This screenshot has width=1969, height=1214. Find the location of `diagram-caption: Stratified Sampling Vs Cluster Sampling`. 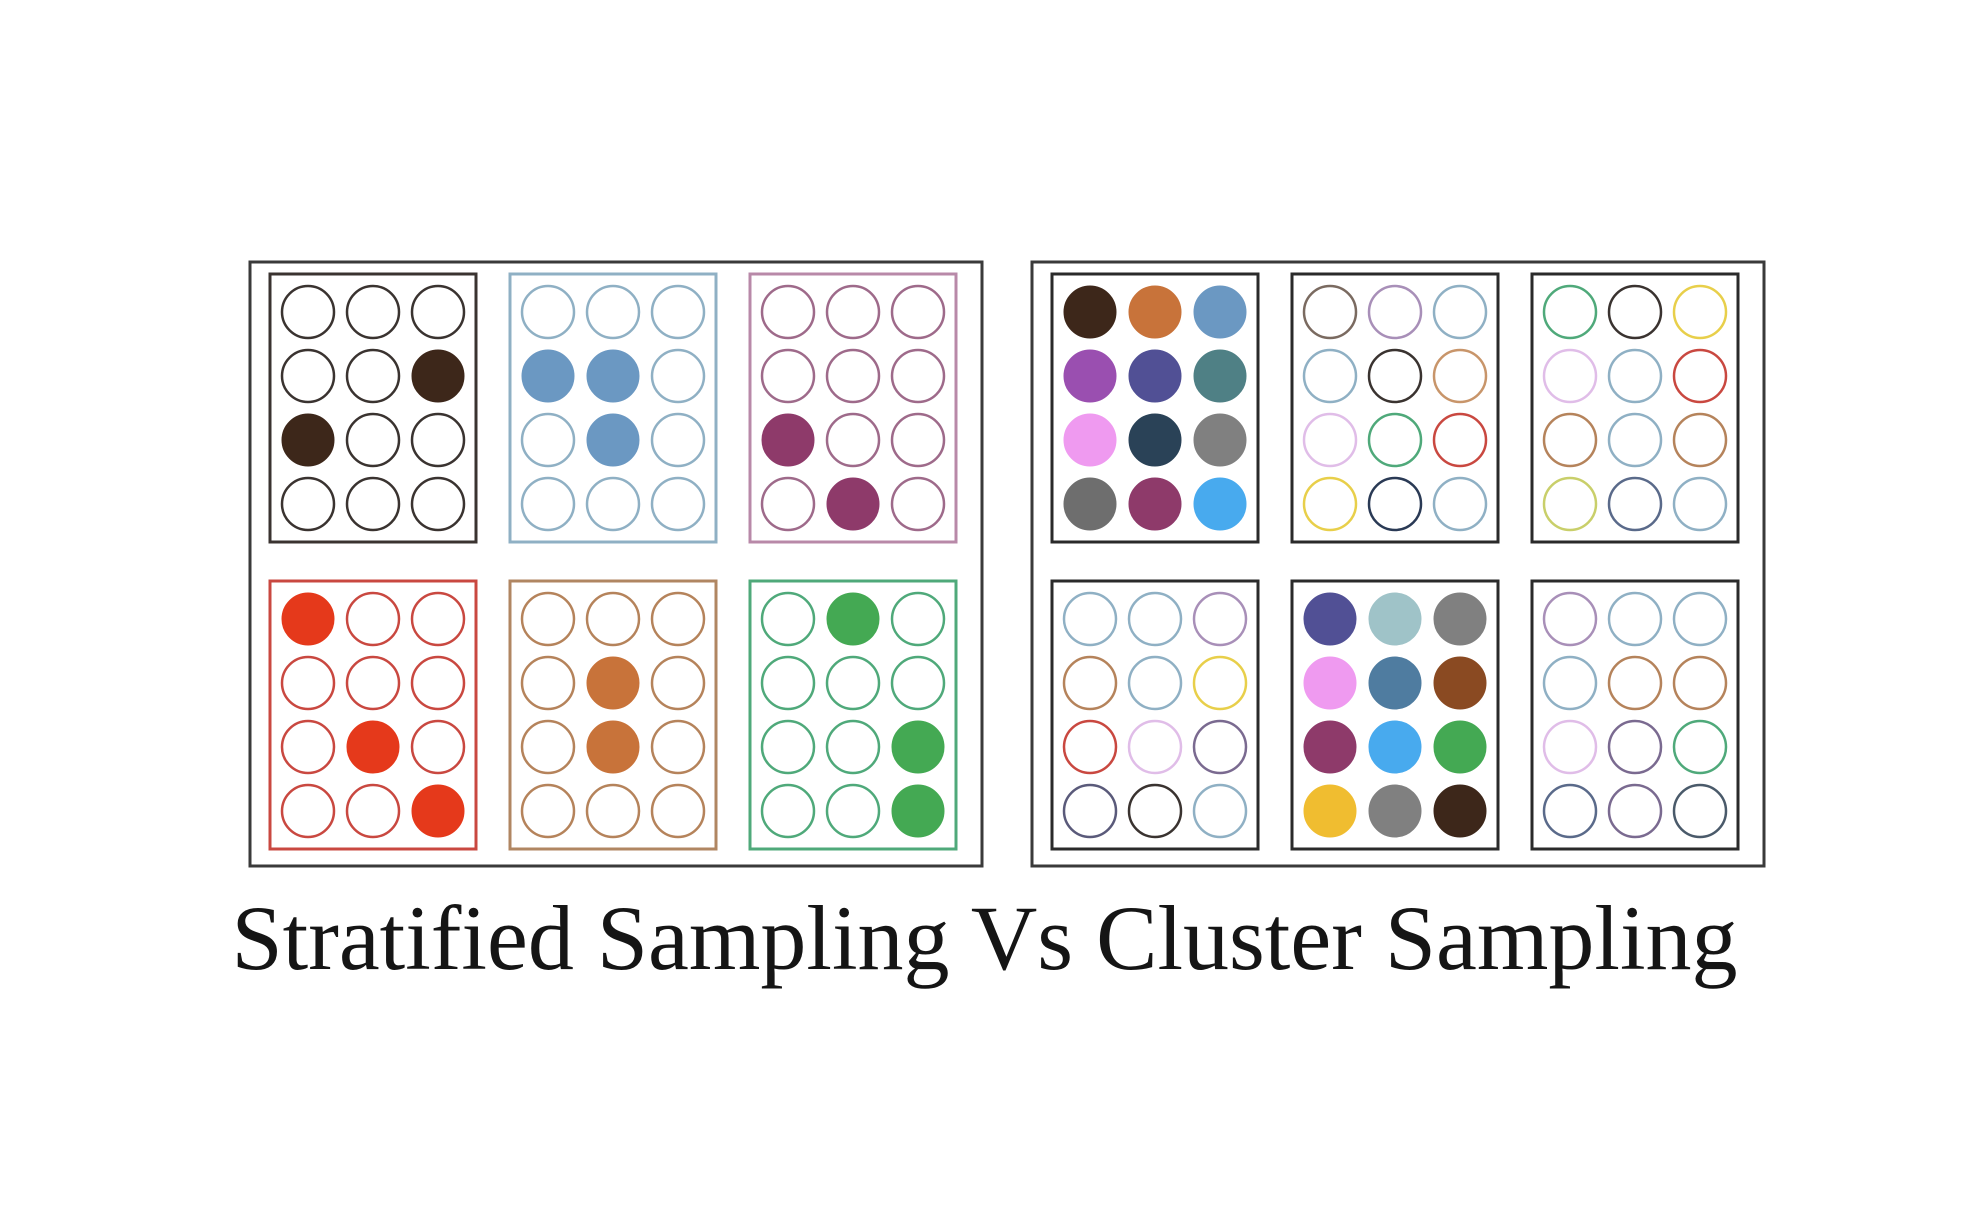

diagram-caption: Stratified Sampling Vs Cluster Sampling is located at coordinates (984, 938).